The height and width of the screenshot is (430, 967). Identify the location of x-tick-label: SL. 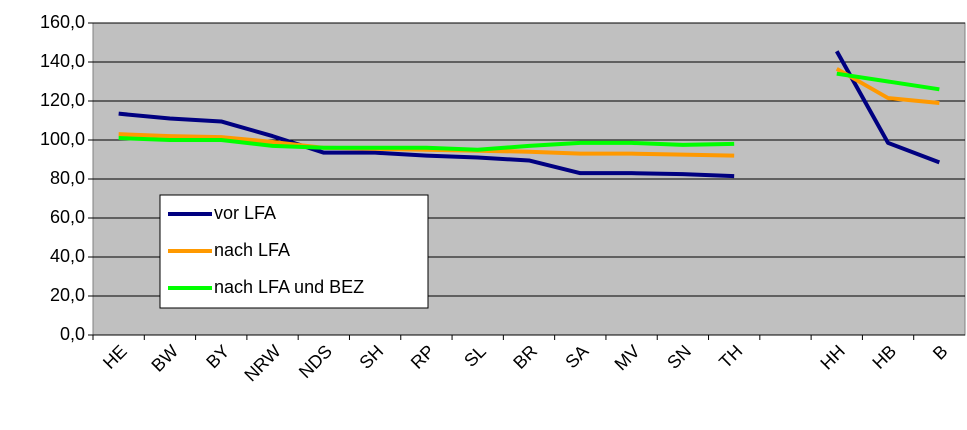
(475, 356).